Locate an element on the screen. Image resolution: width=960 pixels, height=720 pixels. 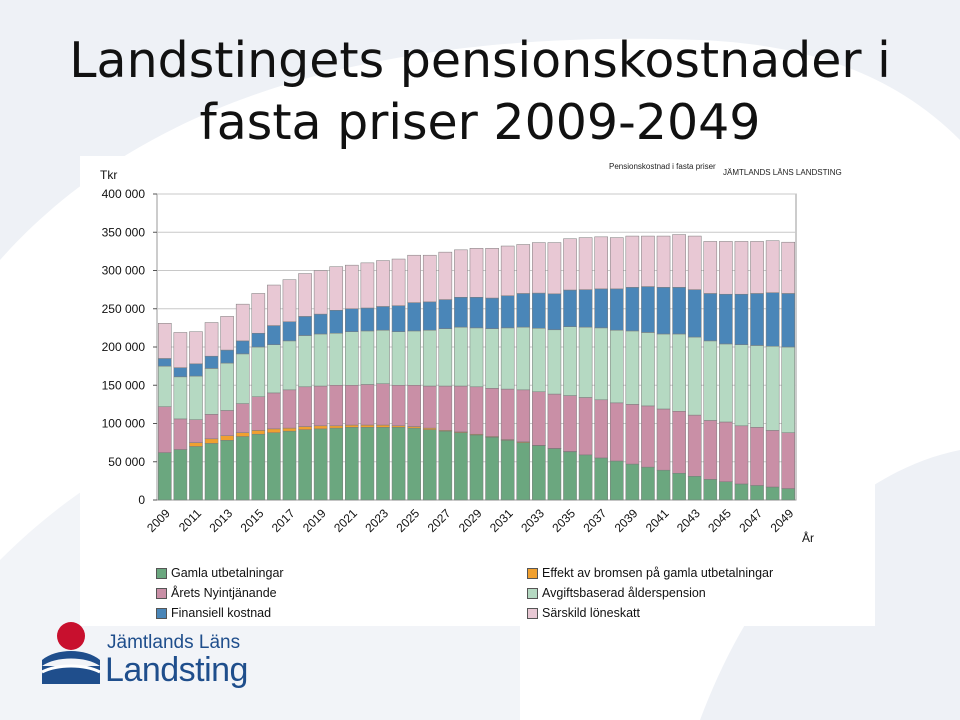
bar-segment-gamla-utbetalningar-2035 is located at coordinates (570, 476).